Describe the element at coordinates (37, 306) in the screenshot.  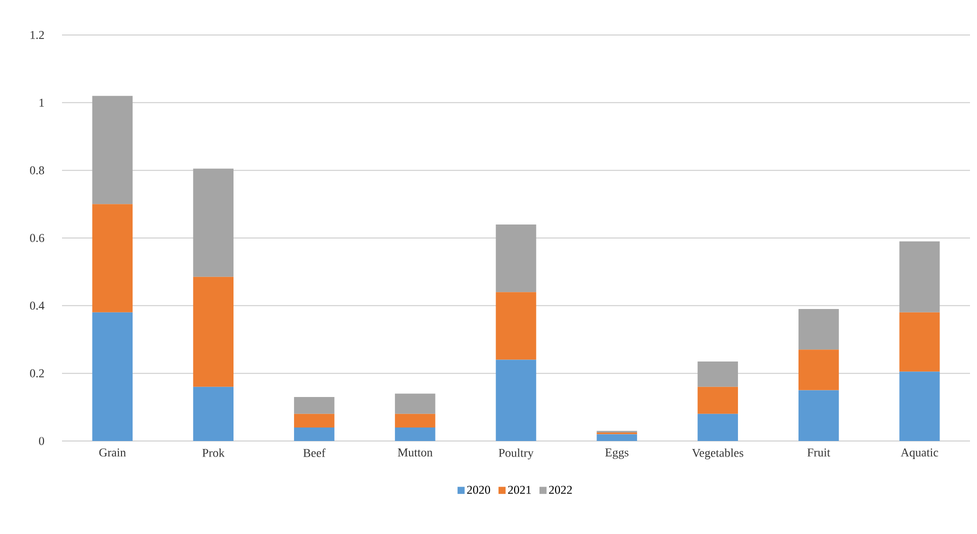
I see `y-tick-label: 0.4` at that location.